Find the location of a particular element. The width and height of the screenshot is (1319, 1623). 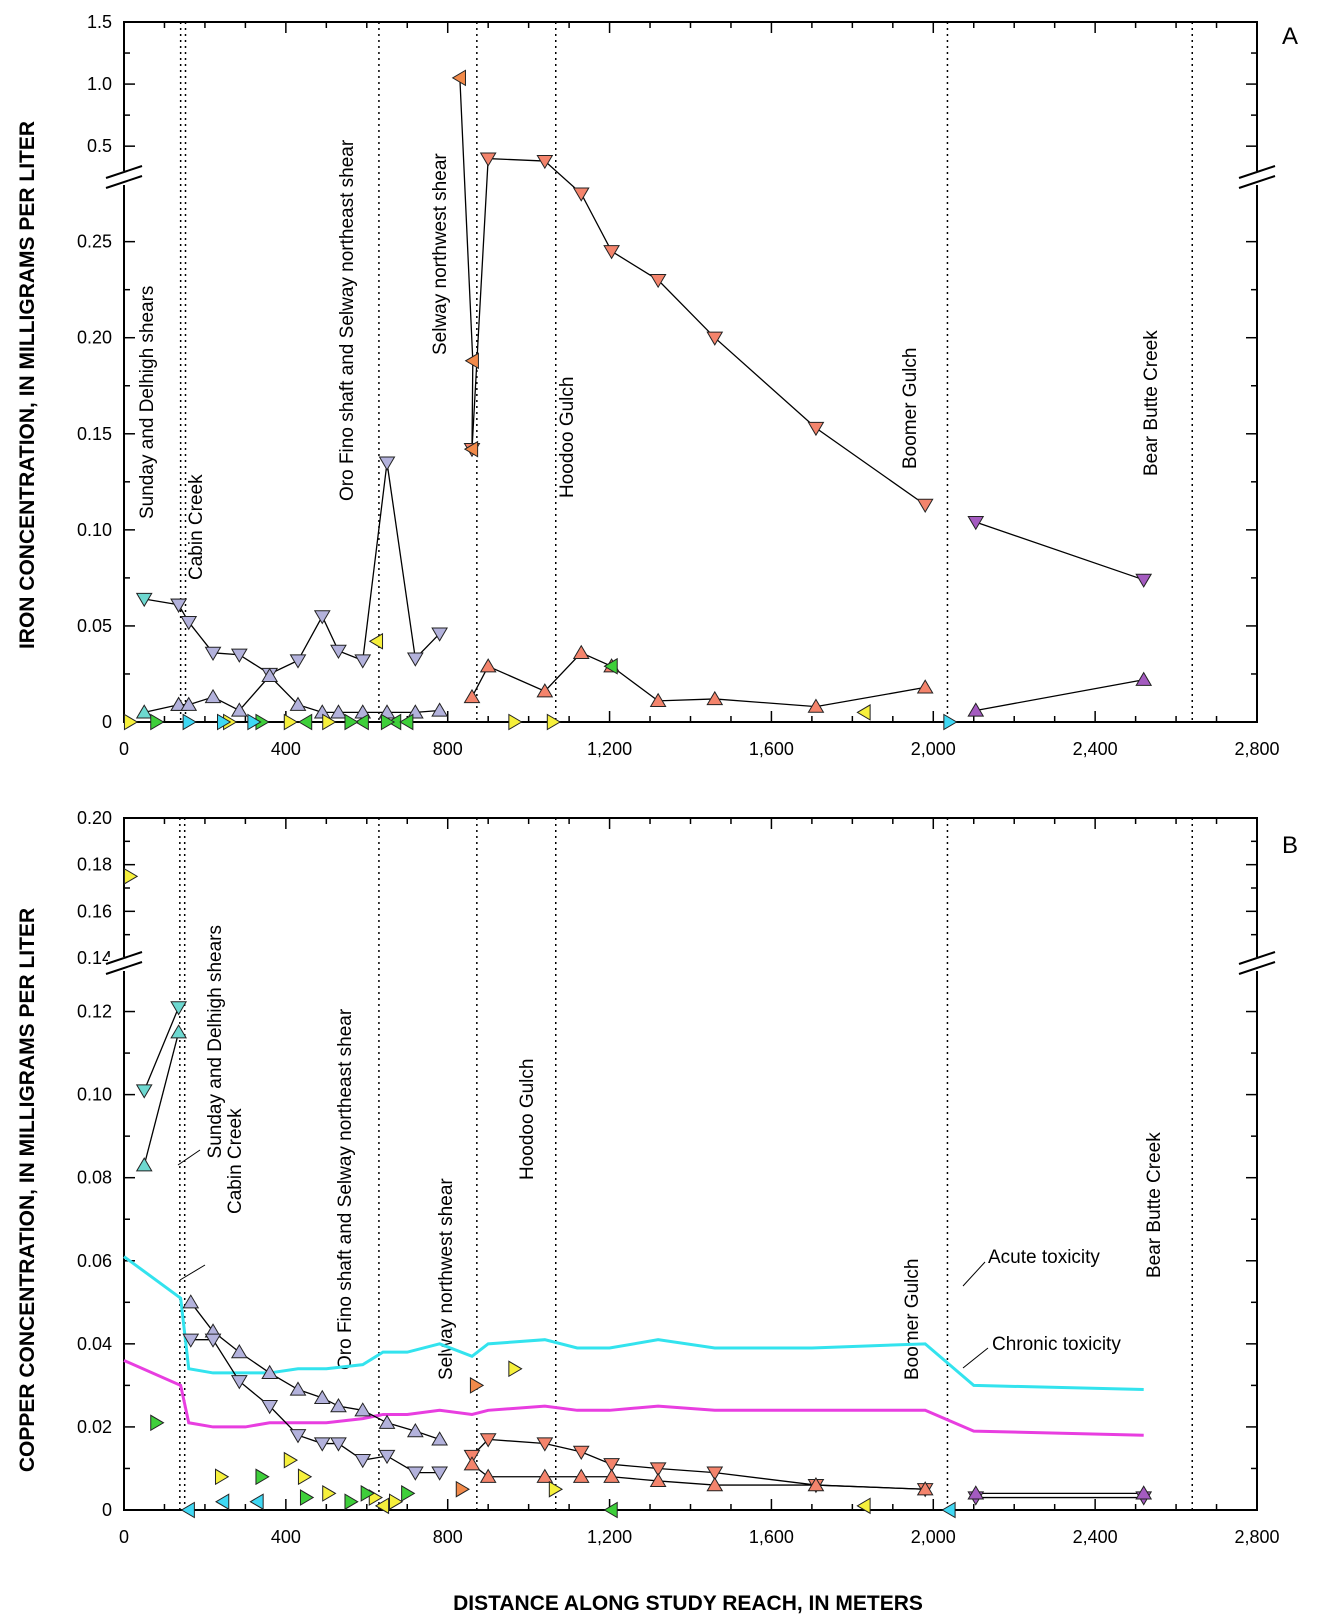

legend-acute-toxicity: Acute toxicity is located at coordinates (1044, 1257).